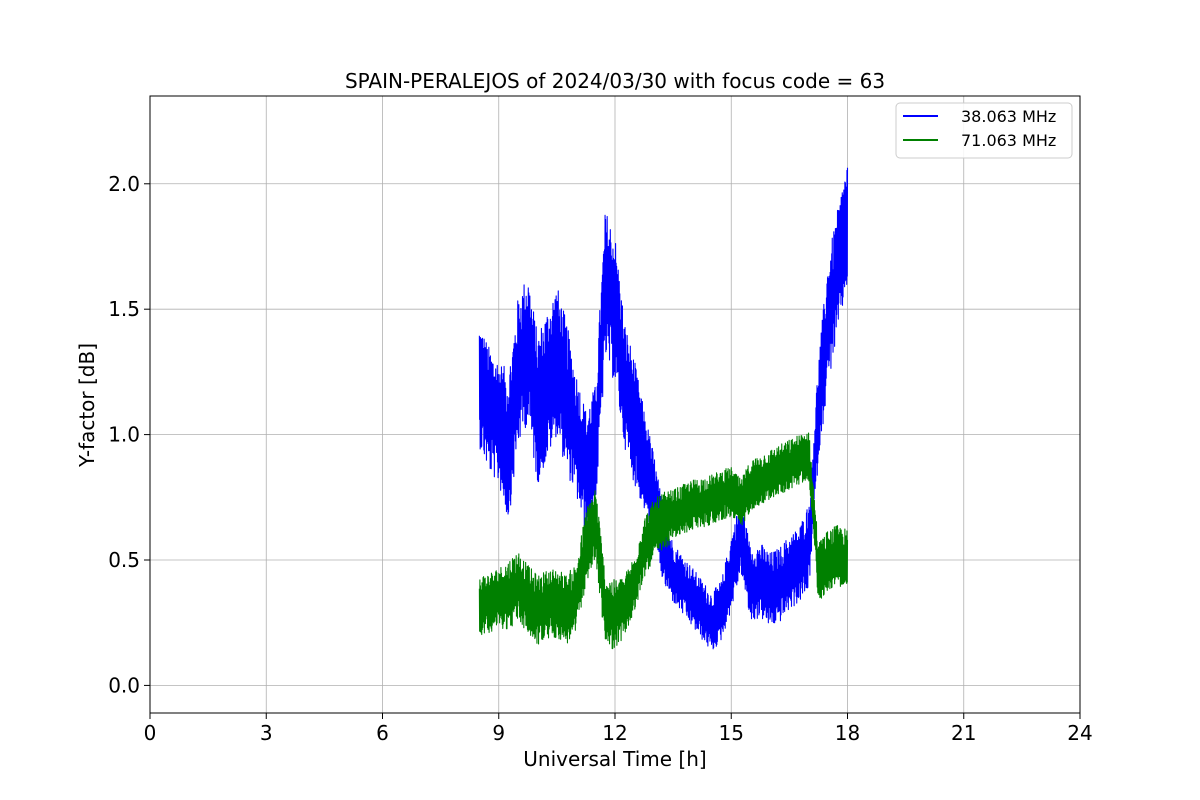  Describe the element at coordinates (124, 435) in the screenshot. I see `y-tick-label: 1.0` at that location.